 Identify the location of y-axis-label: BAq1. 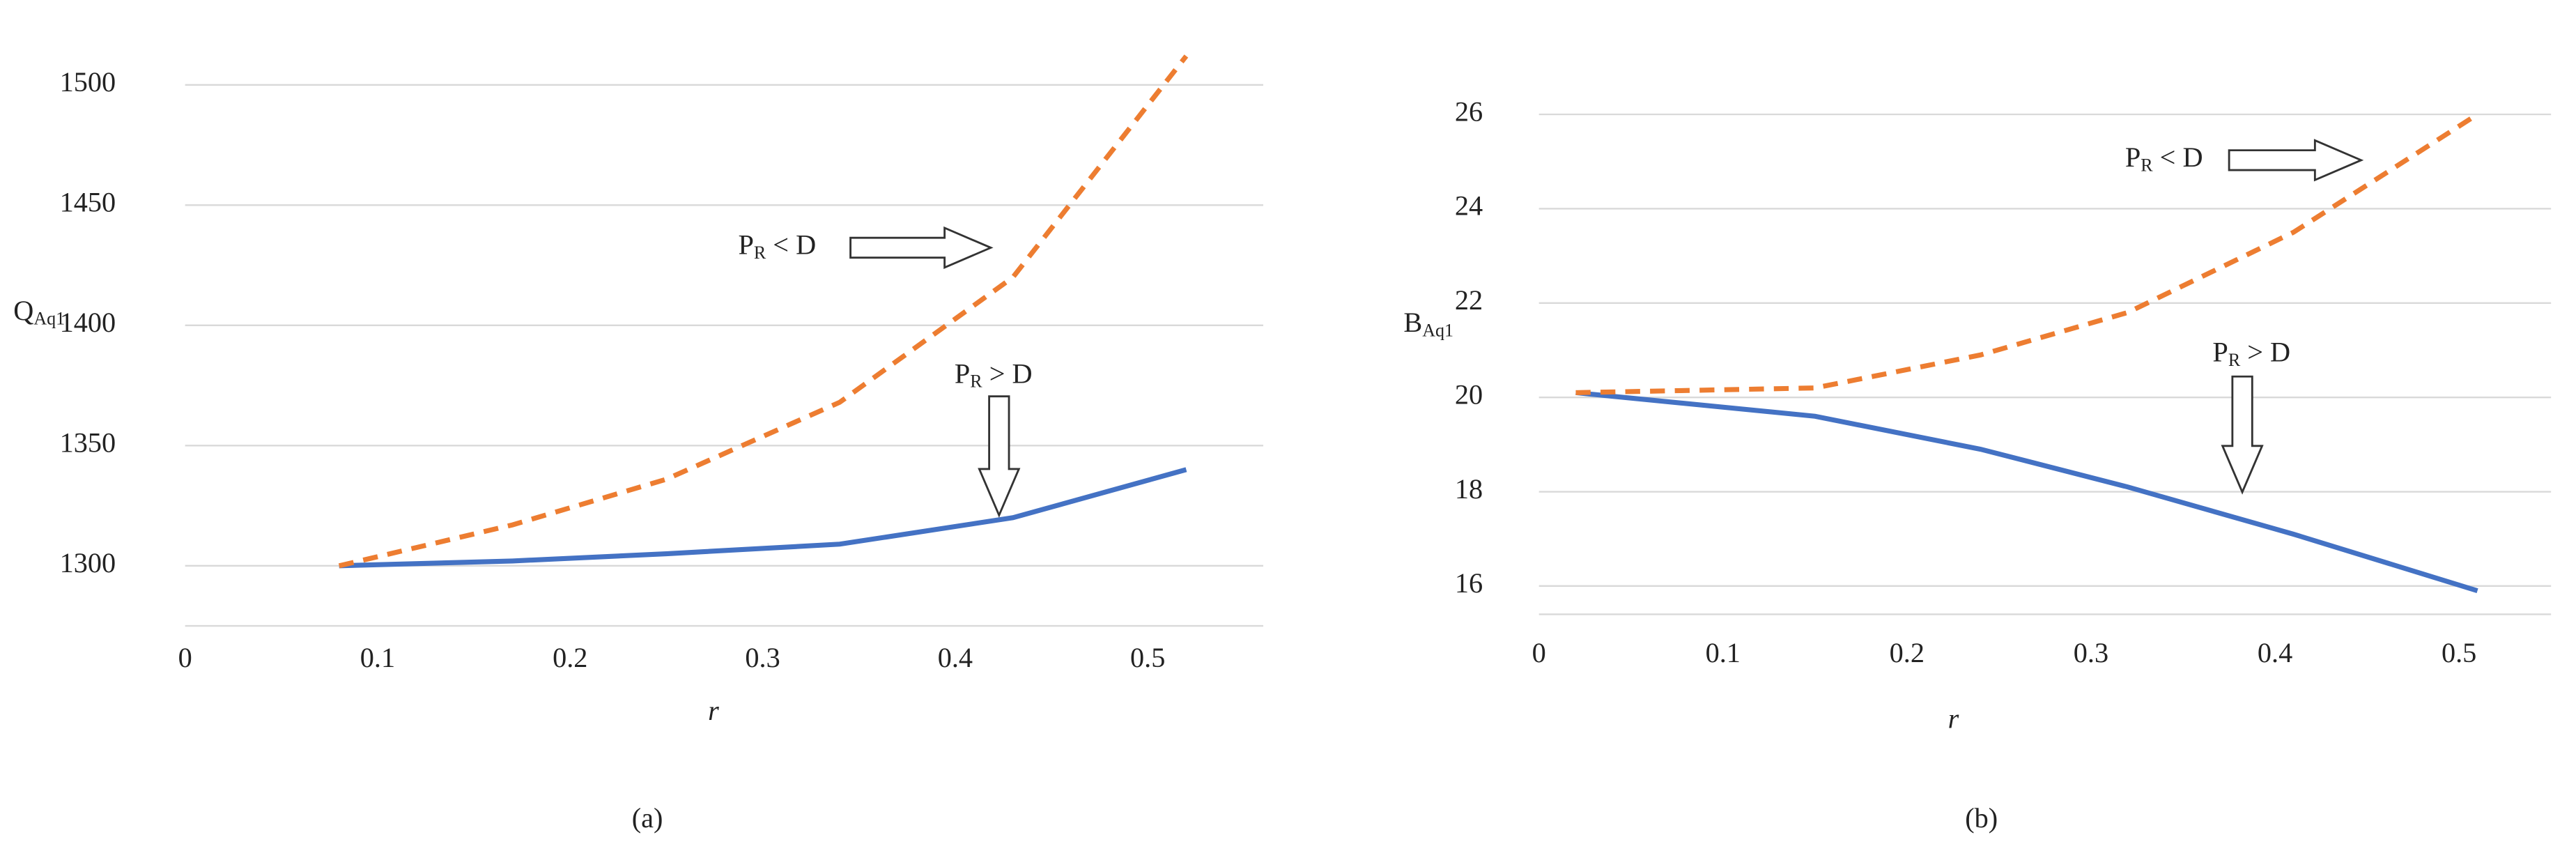
(1428, 323).